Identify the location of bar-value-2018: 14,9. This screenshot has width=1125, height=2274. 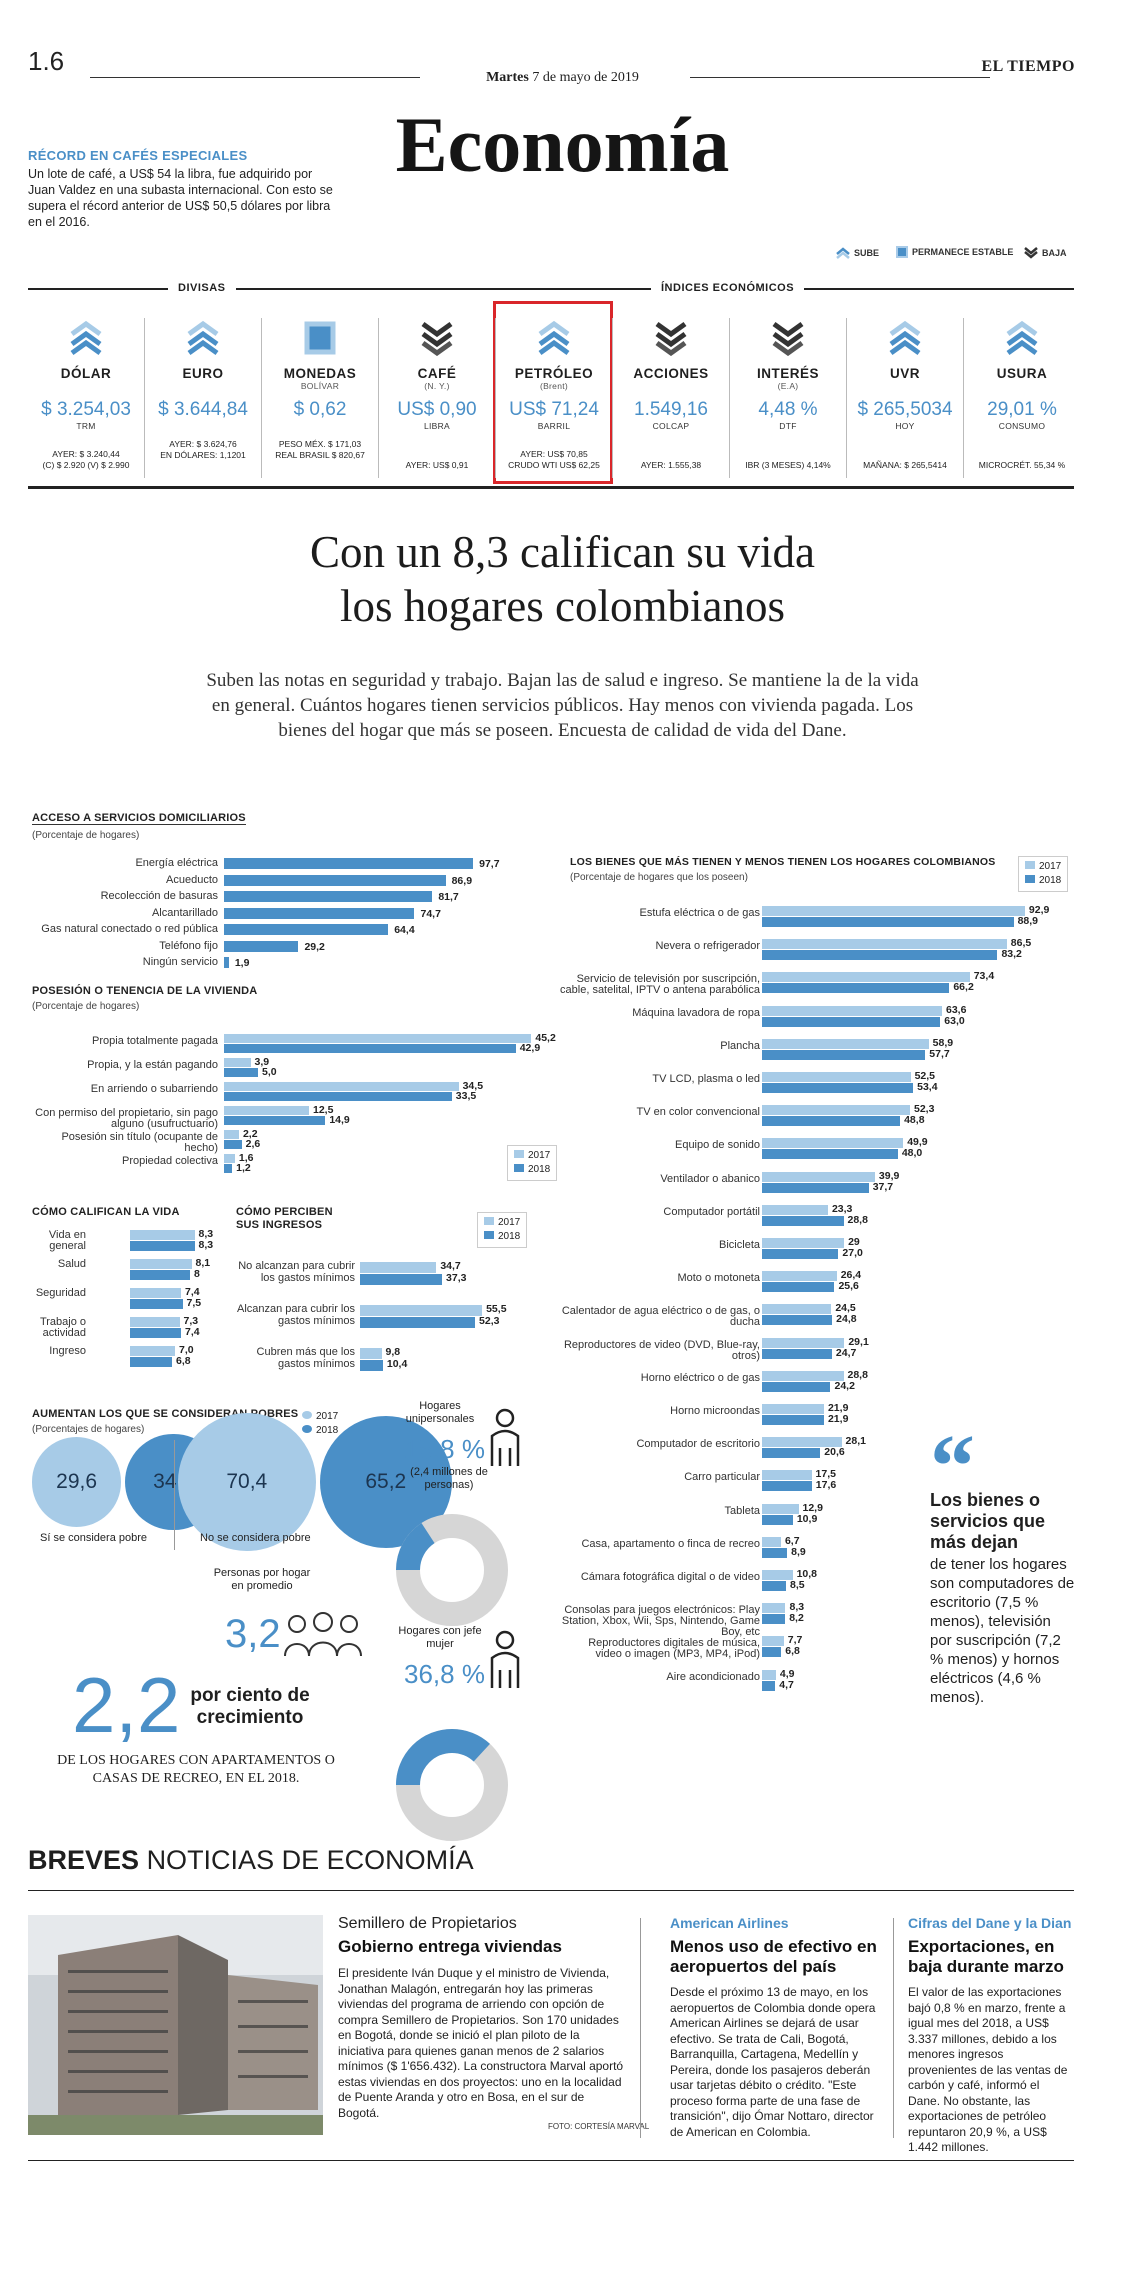
(339, 1120).